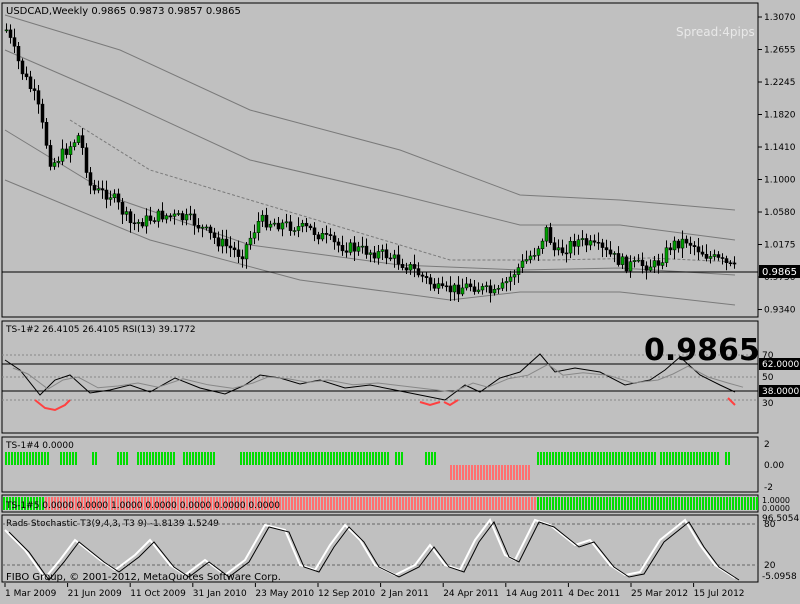 The image size is (800, 604). I want to click on stoch-tick-80: 80, so click(770, 525).